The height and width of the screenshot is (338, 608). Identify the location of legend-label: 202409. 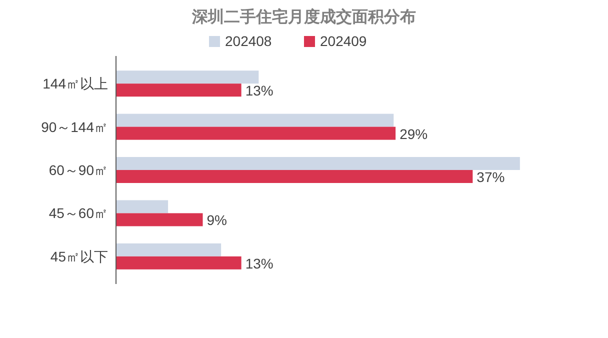
(343, 41).